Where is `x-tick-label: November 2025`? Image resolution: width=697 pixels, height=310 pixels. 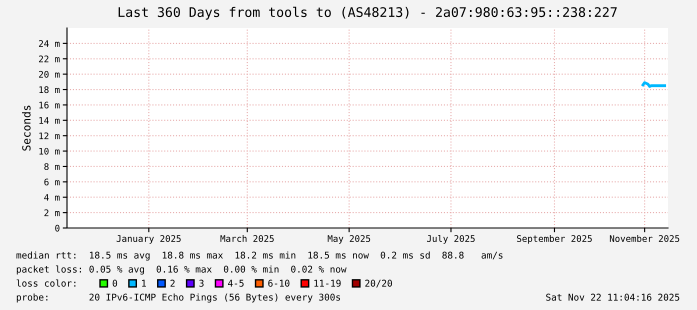 x-tick-label: November 2025 is located at coordinates (645, 238).